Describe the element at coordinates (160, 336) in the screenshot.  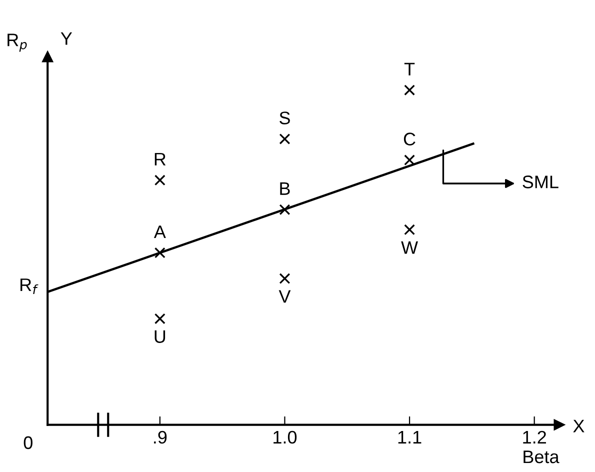
I see `annotation: U` at that location.